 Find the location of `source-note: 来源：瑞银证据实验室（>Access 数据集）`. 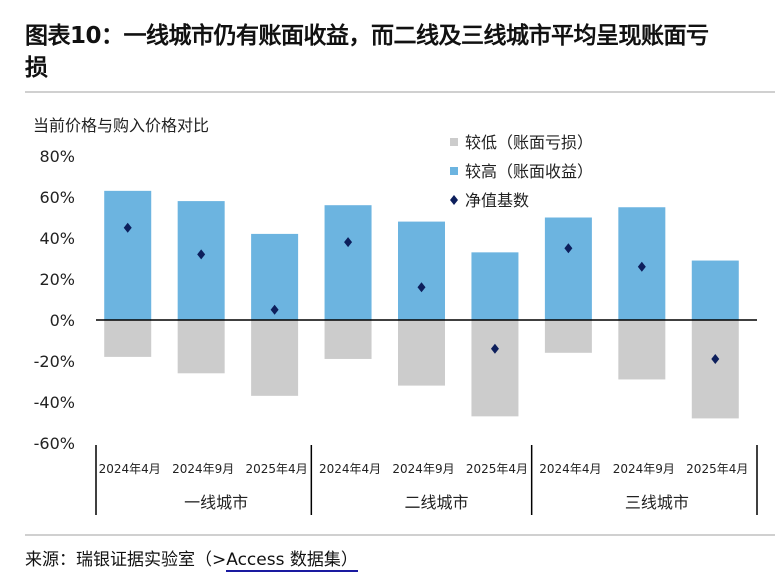

source-note: 来源：瑞银证据实验室（>Access 数据集） is located at coordinates (191, 558).